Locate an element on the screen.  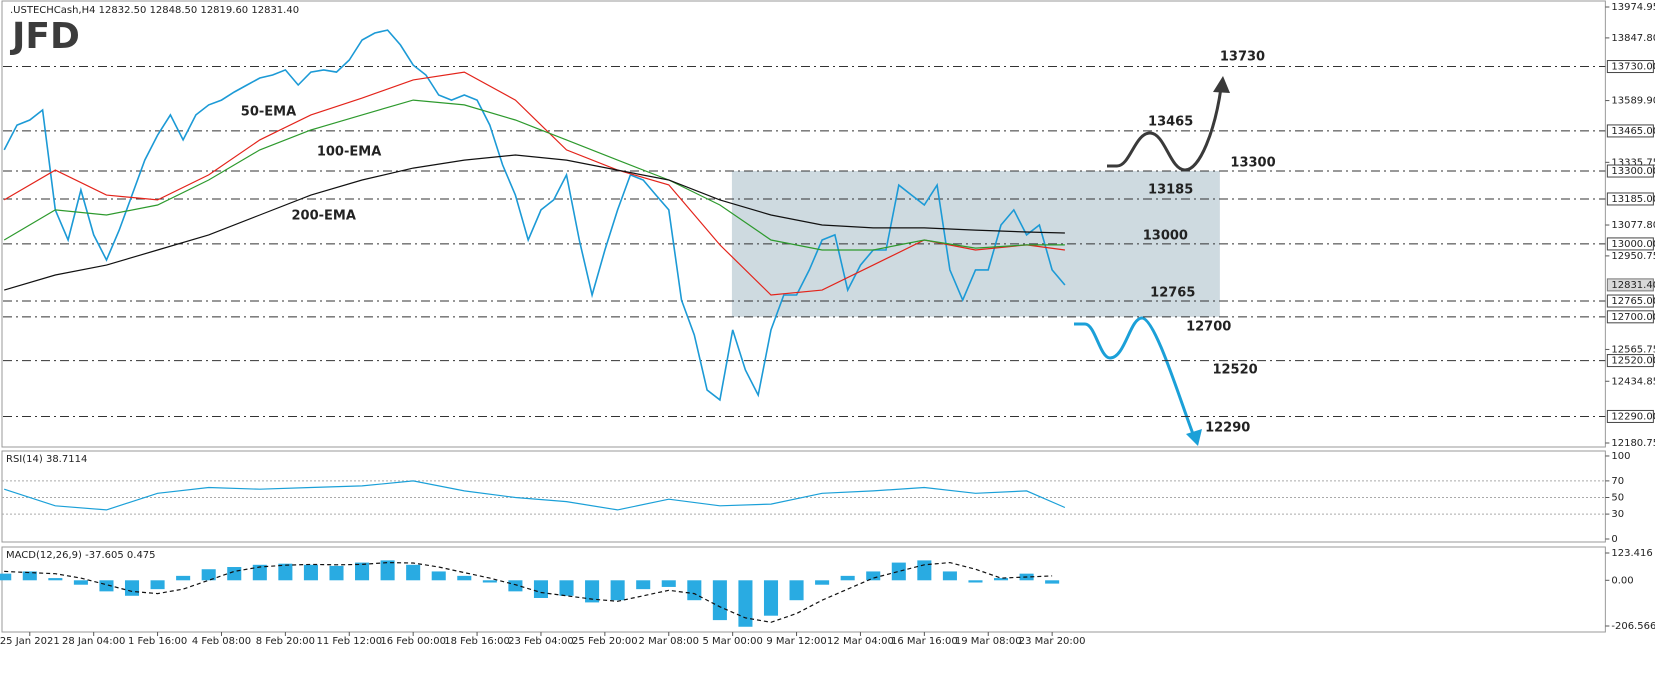
y-tick-label: 50 is located at coordinates (1617, 497).